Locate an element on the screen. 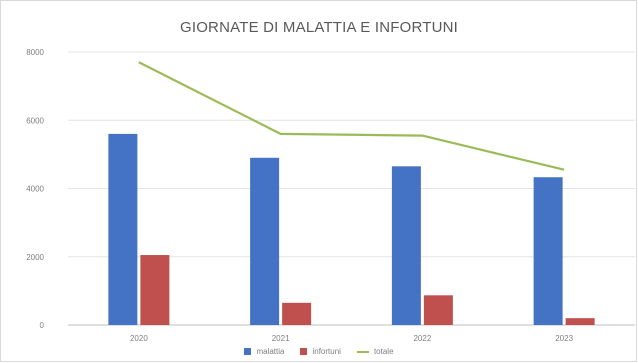 Image resolution: width=638 pixels, height=363 pixels. legend-item-totale: totale is located at coordinates (375, 351).